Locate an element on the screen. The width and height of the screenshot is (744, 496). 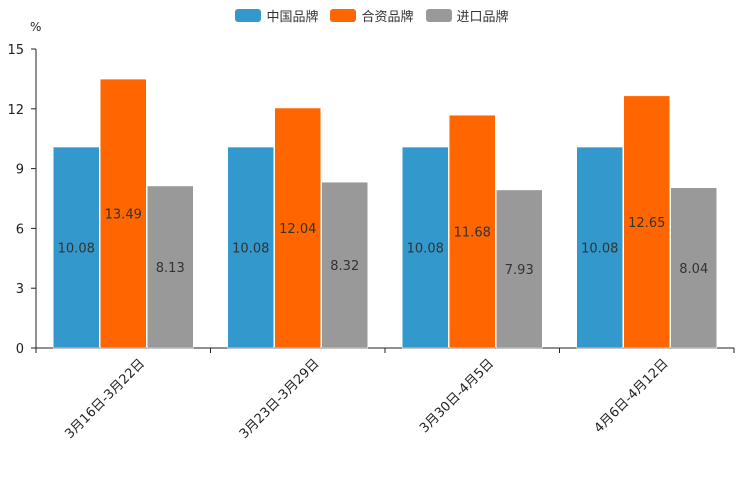
y-tick-label-4: 12 is located at coordinates (15, 110).